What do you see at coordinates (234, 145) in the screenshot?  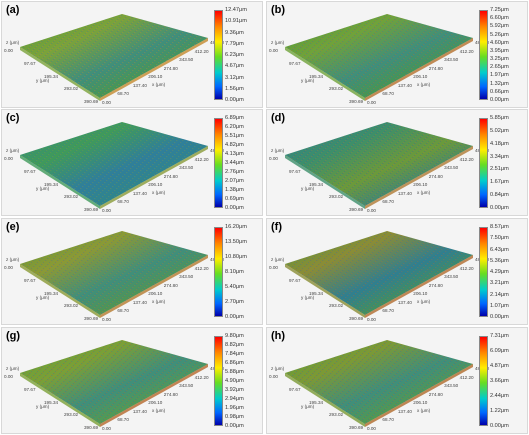 I see `colorbar-tick-label: 4.82μm` at bounding box center [234, 145].